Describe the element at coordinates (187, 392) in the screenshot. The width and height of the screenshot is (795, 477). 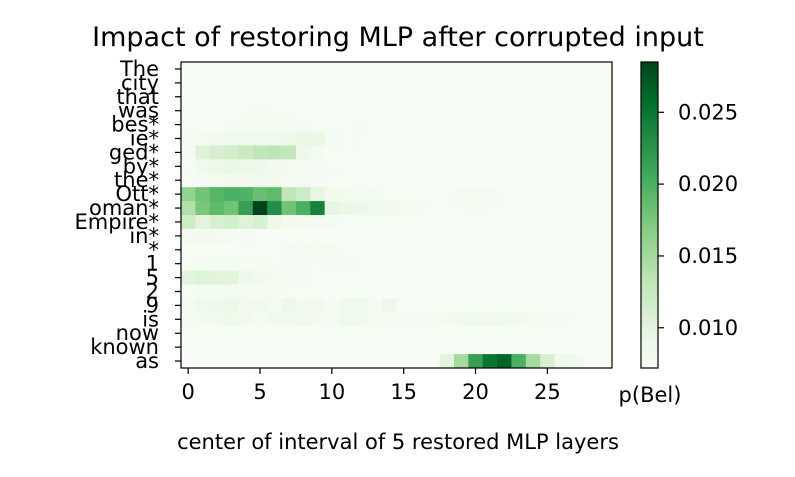
I see `x-tick-label: 0` at that location.